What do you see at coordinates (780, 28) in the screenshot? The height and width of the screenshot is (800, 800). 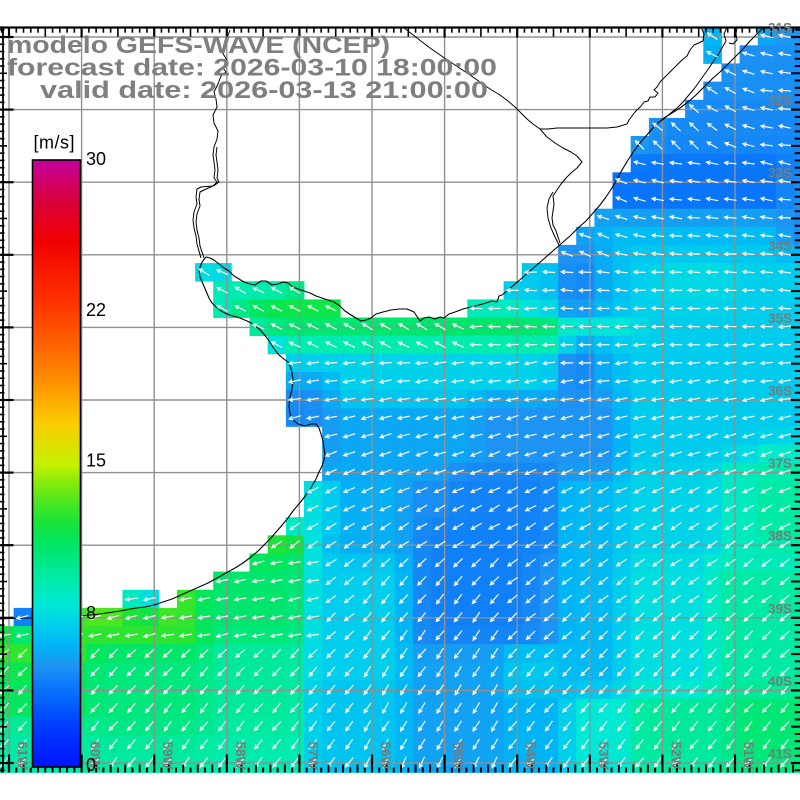 I see `svg-text: 31S` at bounding box center [780, 28].